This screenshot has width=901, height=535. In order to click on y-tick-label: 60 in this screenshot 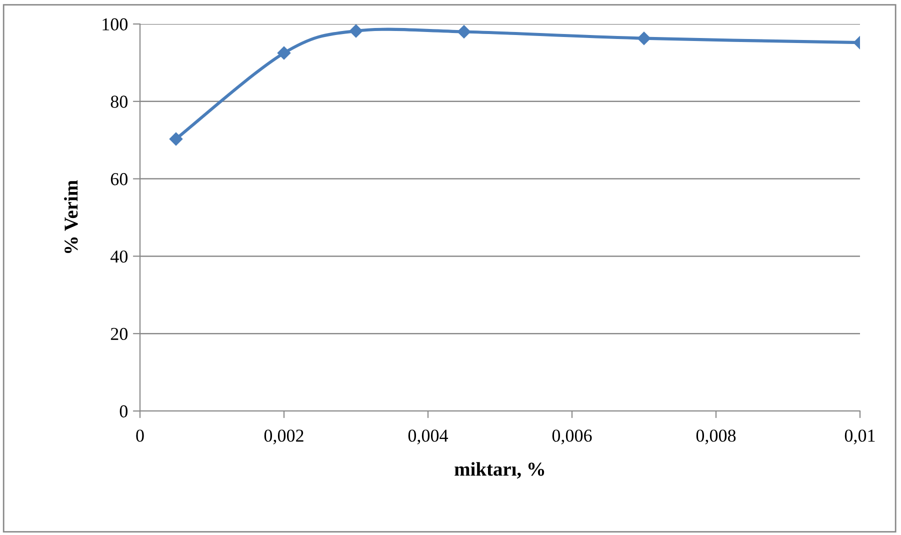, I will do `click(119, 179)`.